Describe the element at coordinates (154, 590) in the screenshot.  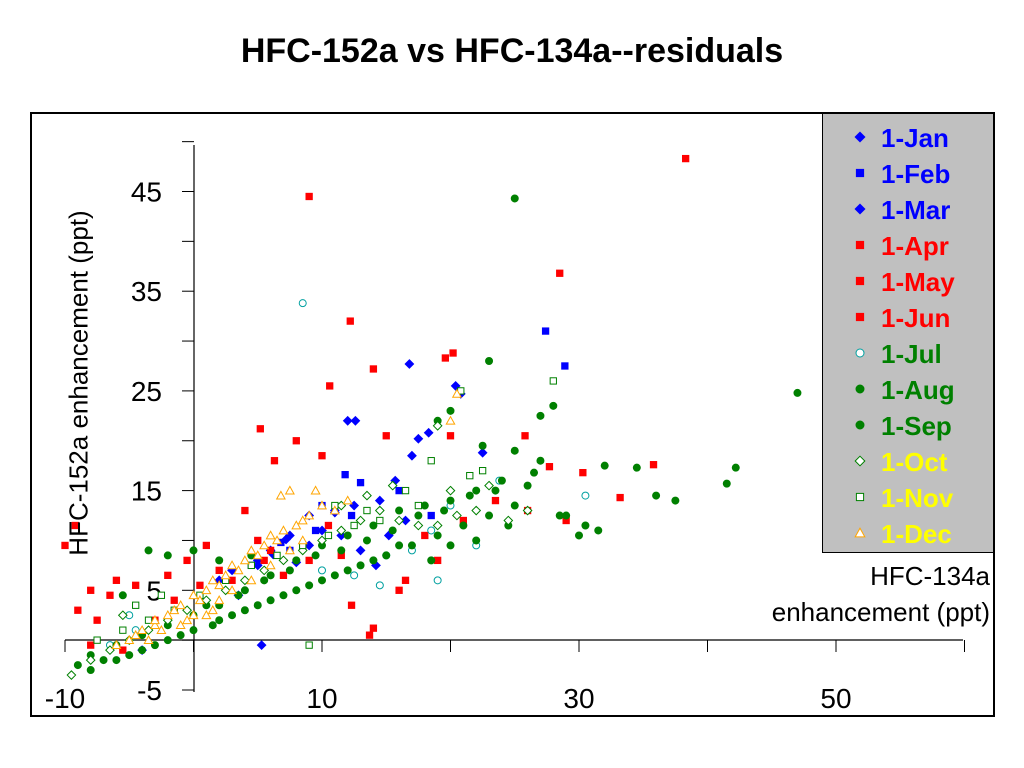
I see `y-tick-label: 5` at that location.